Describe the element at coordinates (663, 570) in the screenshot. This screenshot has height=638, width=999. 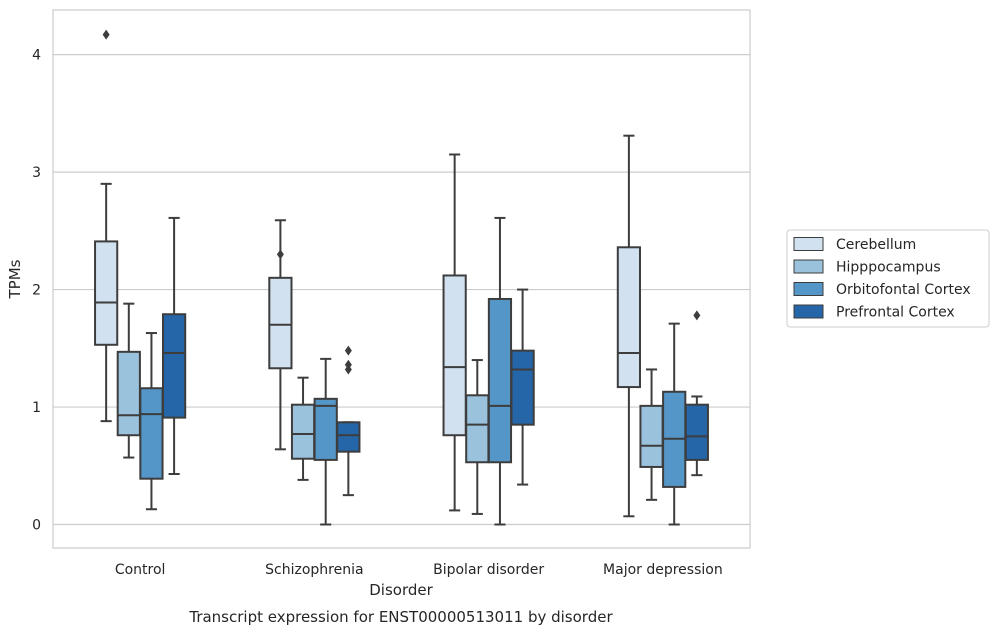
I see `x-tick-label: Major depression` at that location.